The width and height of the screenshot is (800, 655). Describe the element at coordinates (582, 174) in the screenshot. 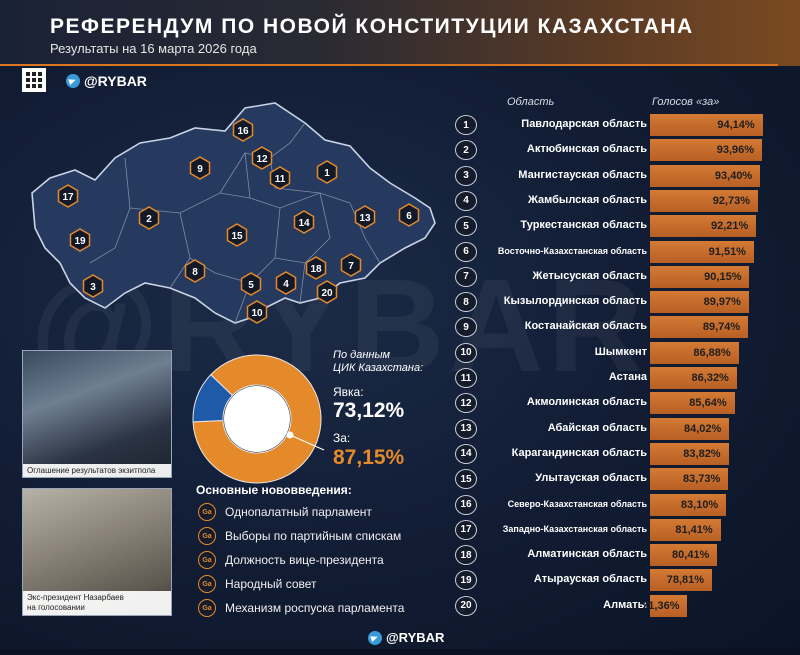

I see `region-name: Мангистауская область` at that location.